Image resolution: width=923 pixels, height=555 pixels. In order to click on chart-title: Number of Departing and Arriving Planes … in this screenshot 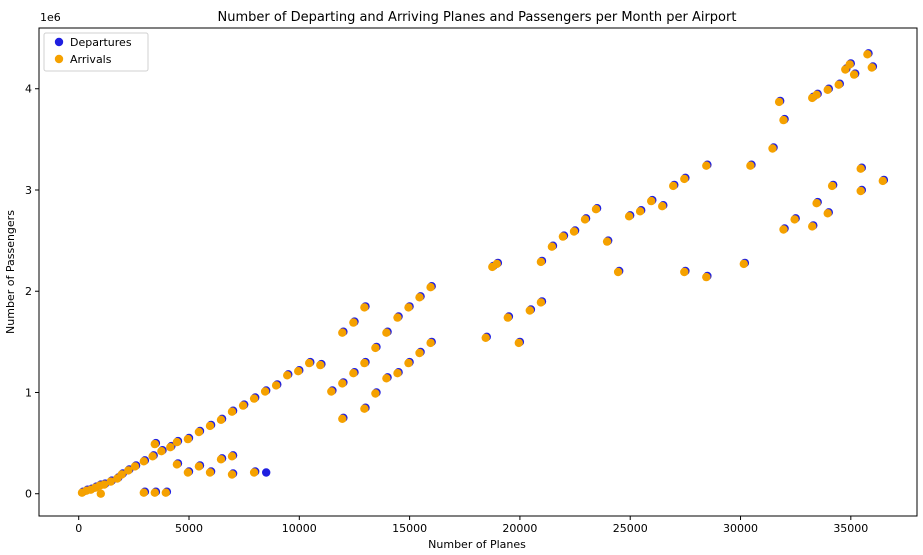, I will do `click(477, 17)`.